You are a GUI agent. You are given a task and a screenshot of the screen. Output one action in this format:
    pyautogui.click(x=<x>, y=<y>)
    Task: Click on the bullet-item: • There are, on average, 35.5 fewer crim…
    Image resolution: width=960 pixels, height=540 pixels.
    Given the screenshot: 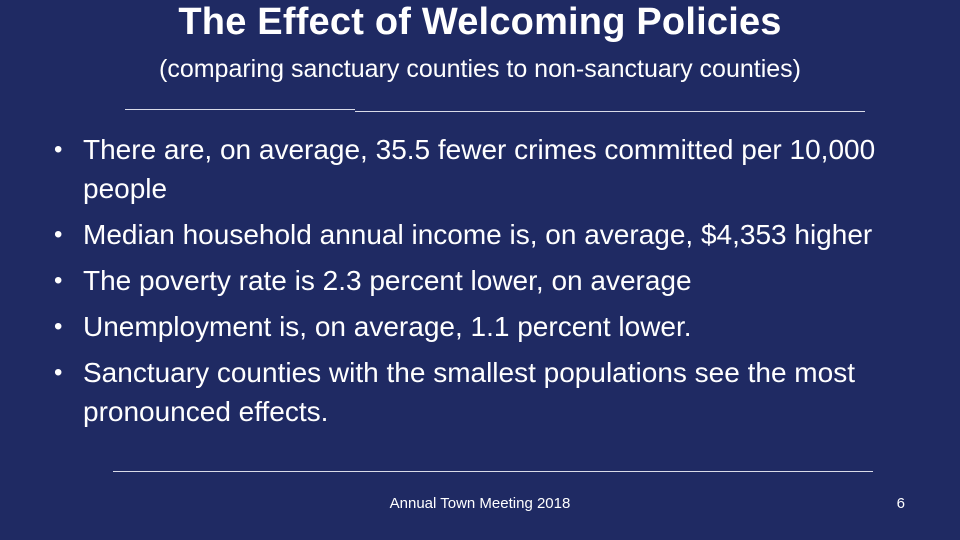 What is the action you would take?
    pyautogui.click(x=478, y=169)
    